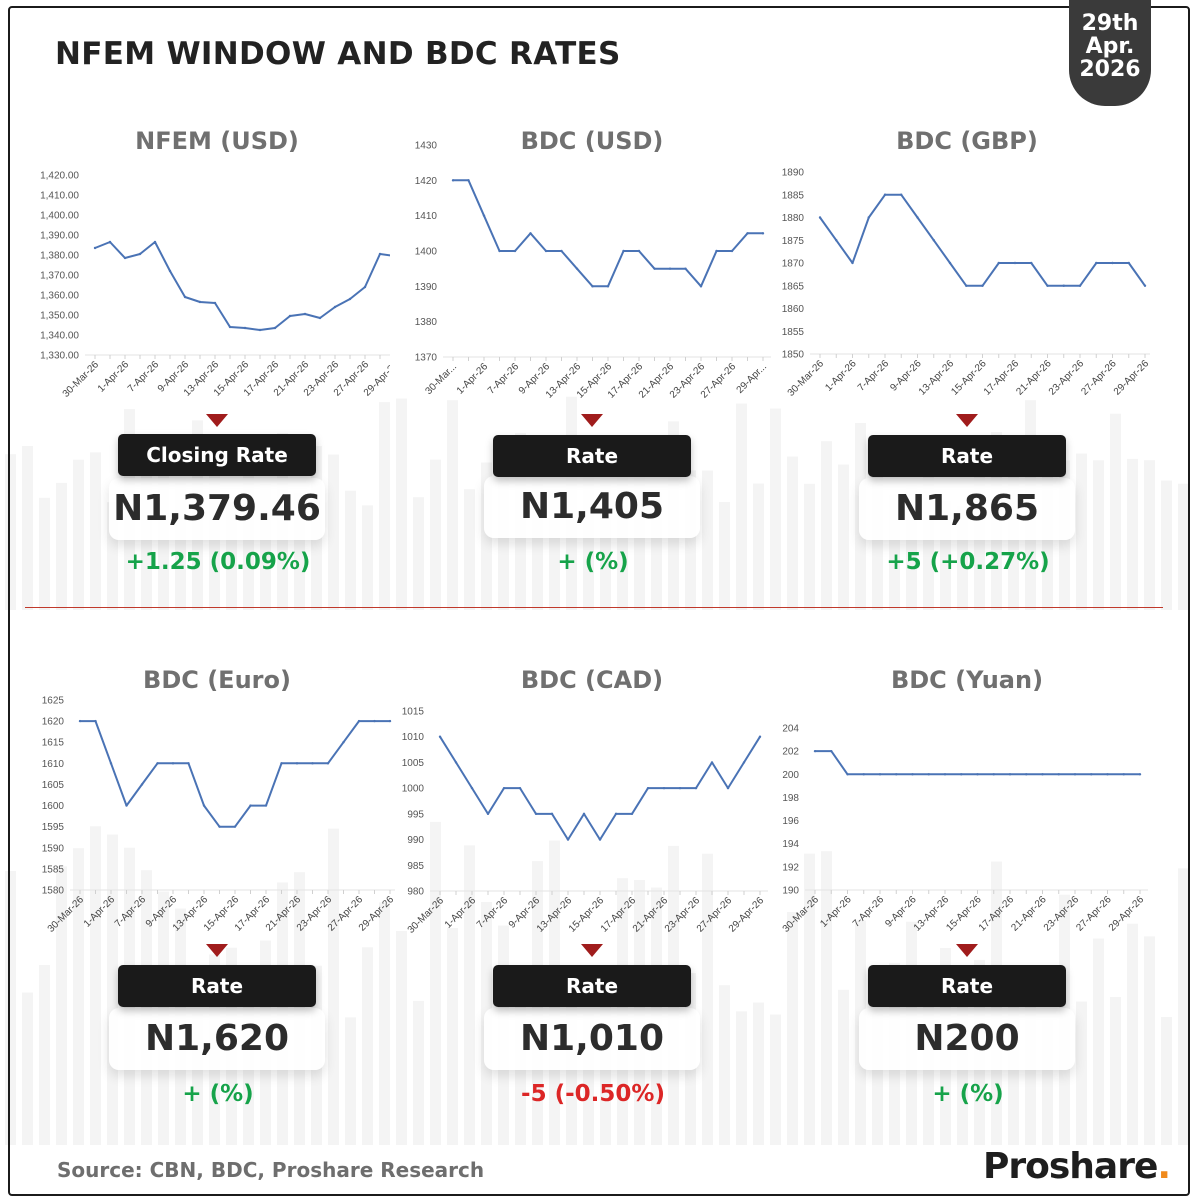  What do you see at coordinates (415, 892) in the screenshot?
I see `y-tick-label: 980` at bounding box center [415, 892].